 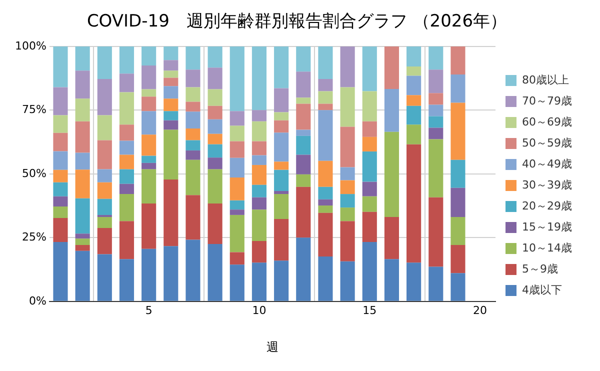 What do you see at coordinates (547, 121) in the screenshot?
I see `legend-label: 60～69歳` at bounding box center [547, 121].